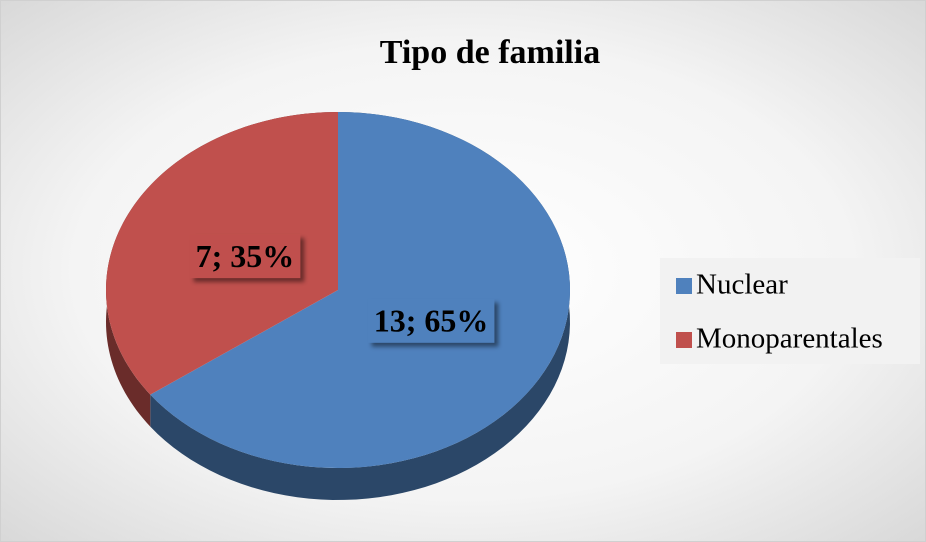  Describe the element at coordinates (789, 339) in the screenshot. I see `legend-label: Monoparentales` at that location.